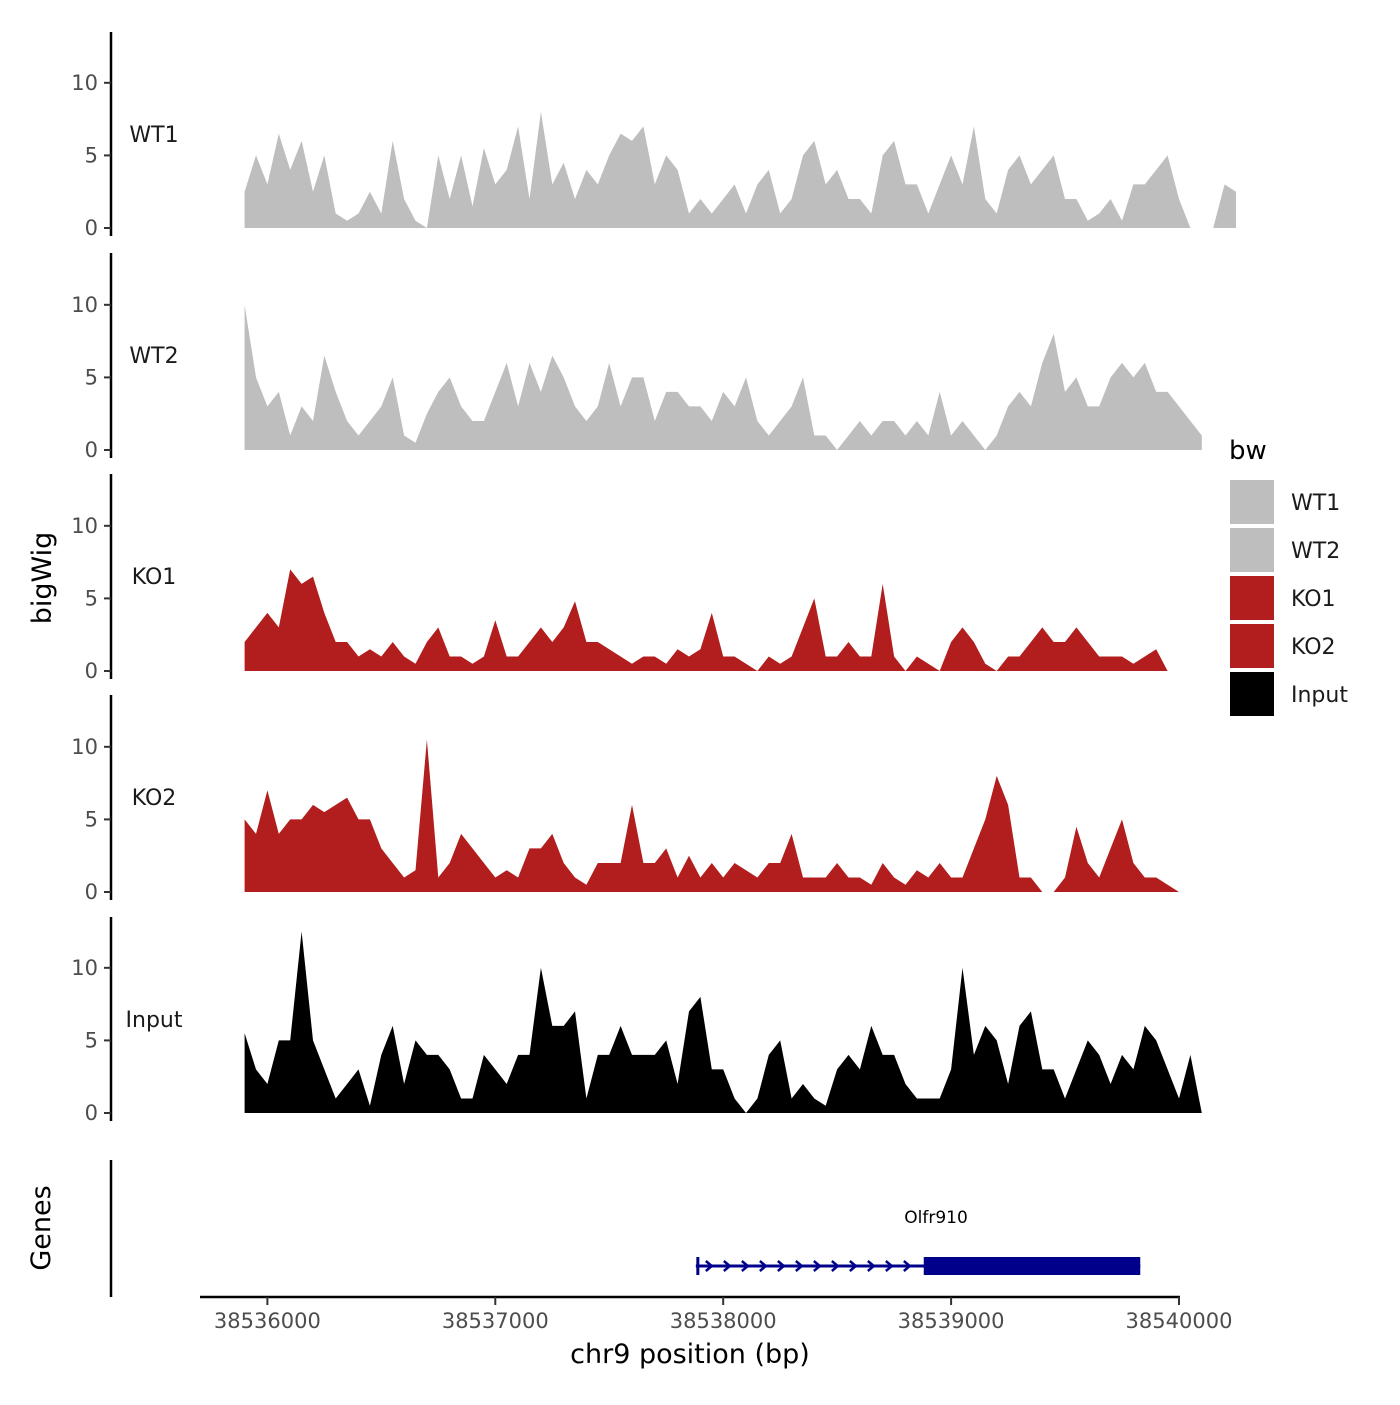 The image size is (1400, 1405). I want to click on x-axis-title: chr9 position (bp), so click(690, 1354).